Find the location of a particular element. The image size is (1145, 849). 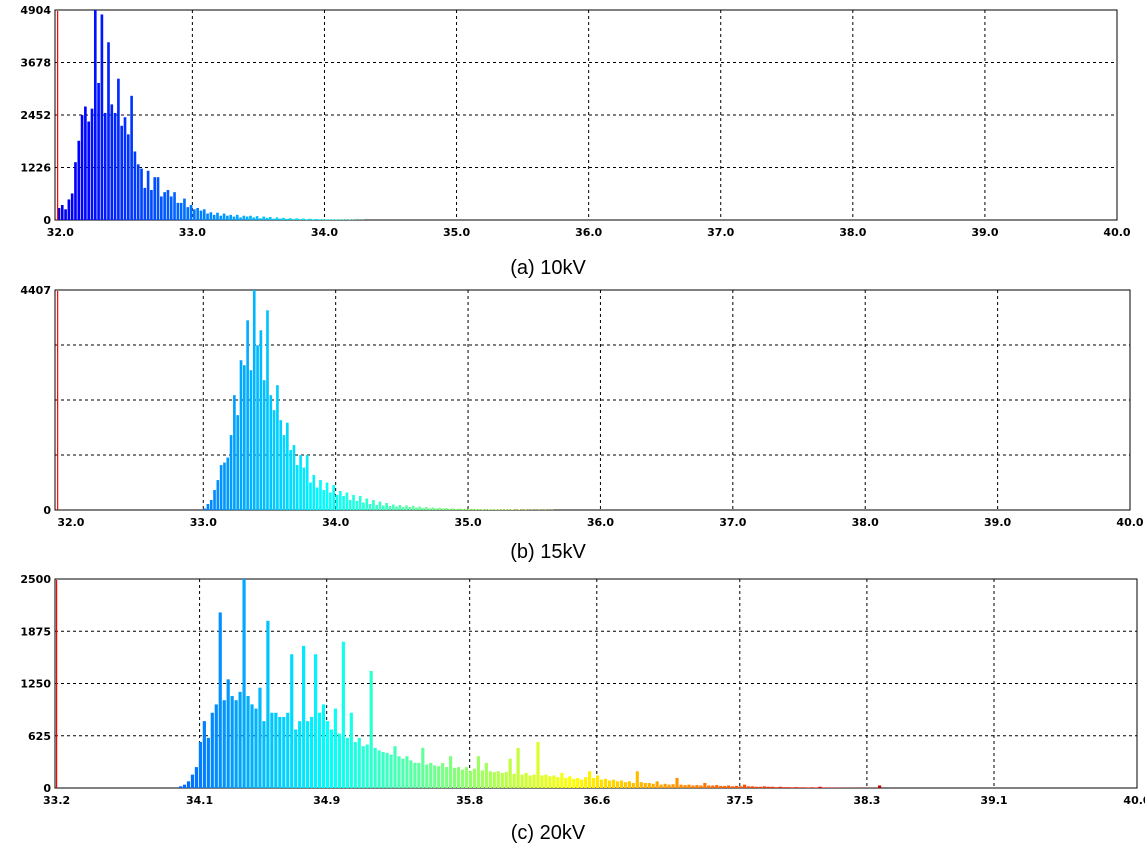

x-tick-label: 39.1 is located at coordinates (993, 800).